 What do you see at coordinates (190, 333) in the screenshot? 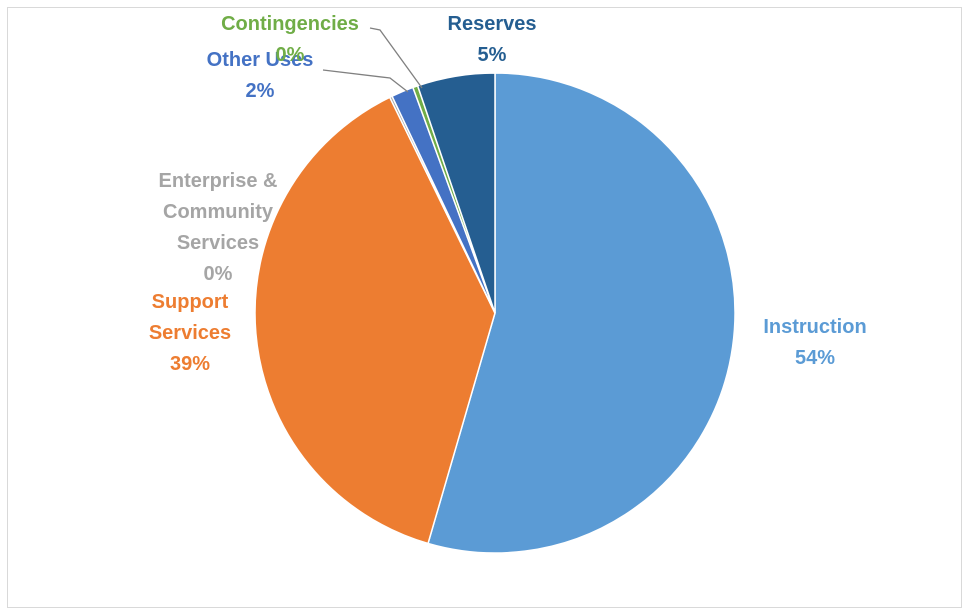
I see `data-label-support-services: Support Services 39%` at bounding box center [190, 333].